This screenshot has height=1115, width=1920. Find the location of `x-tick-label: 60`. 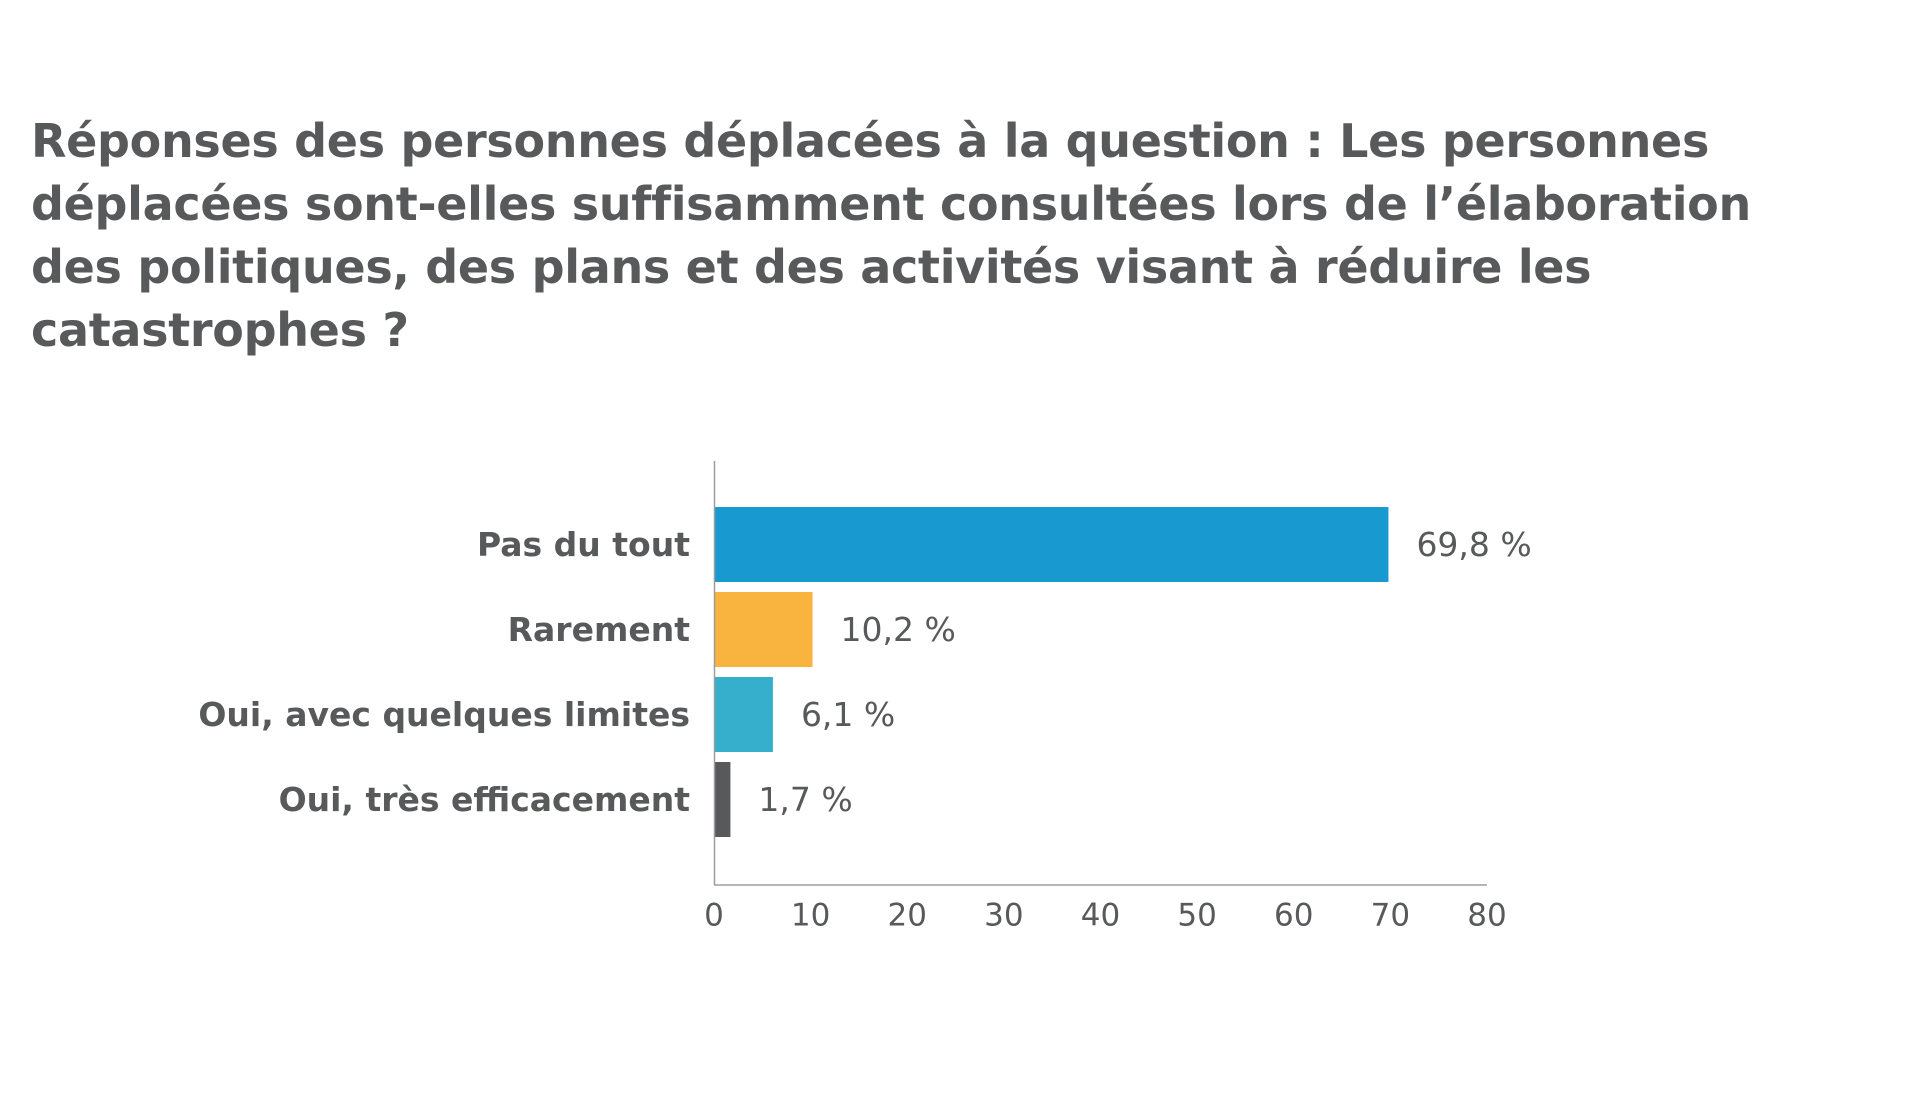

x-tick-label: 60 is located at coordinates (1293, 915).